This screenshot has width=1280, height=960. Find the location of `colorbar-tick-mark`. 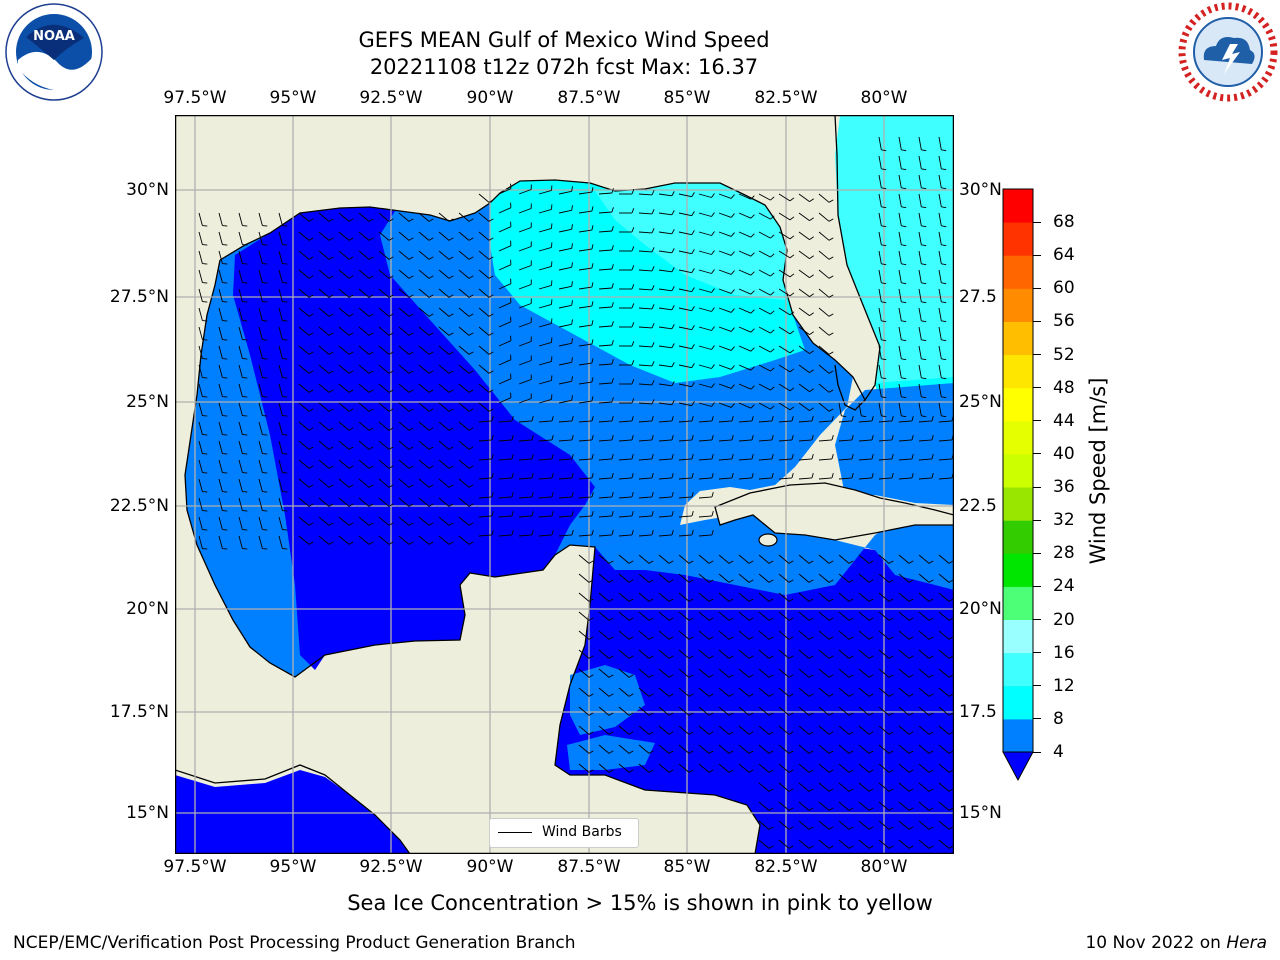

colorbar-tick-mark is located at coordinates (1037, 222).